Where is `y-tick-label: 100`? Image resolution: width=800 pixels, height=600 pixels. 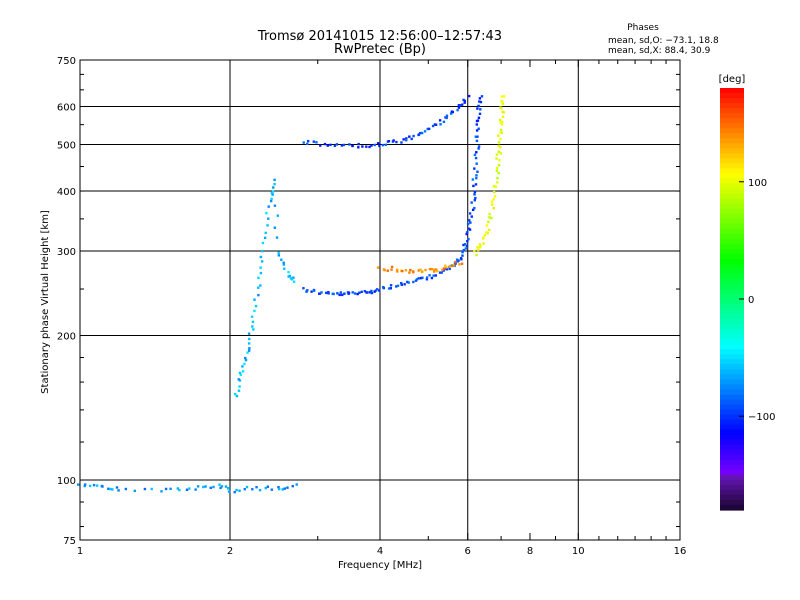
y-tick-label: 100 is located at coordinates (66, 481).